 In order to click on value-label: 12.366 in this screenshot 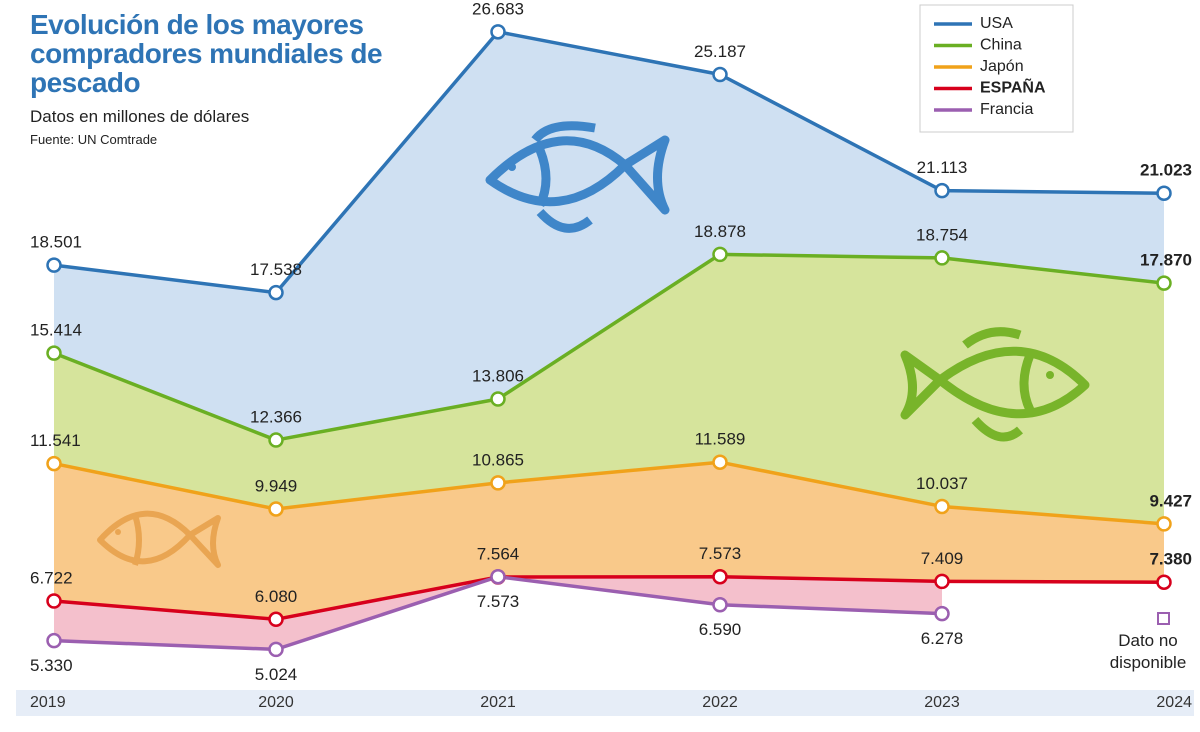, I will do `click(276, 417)`.